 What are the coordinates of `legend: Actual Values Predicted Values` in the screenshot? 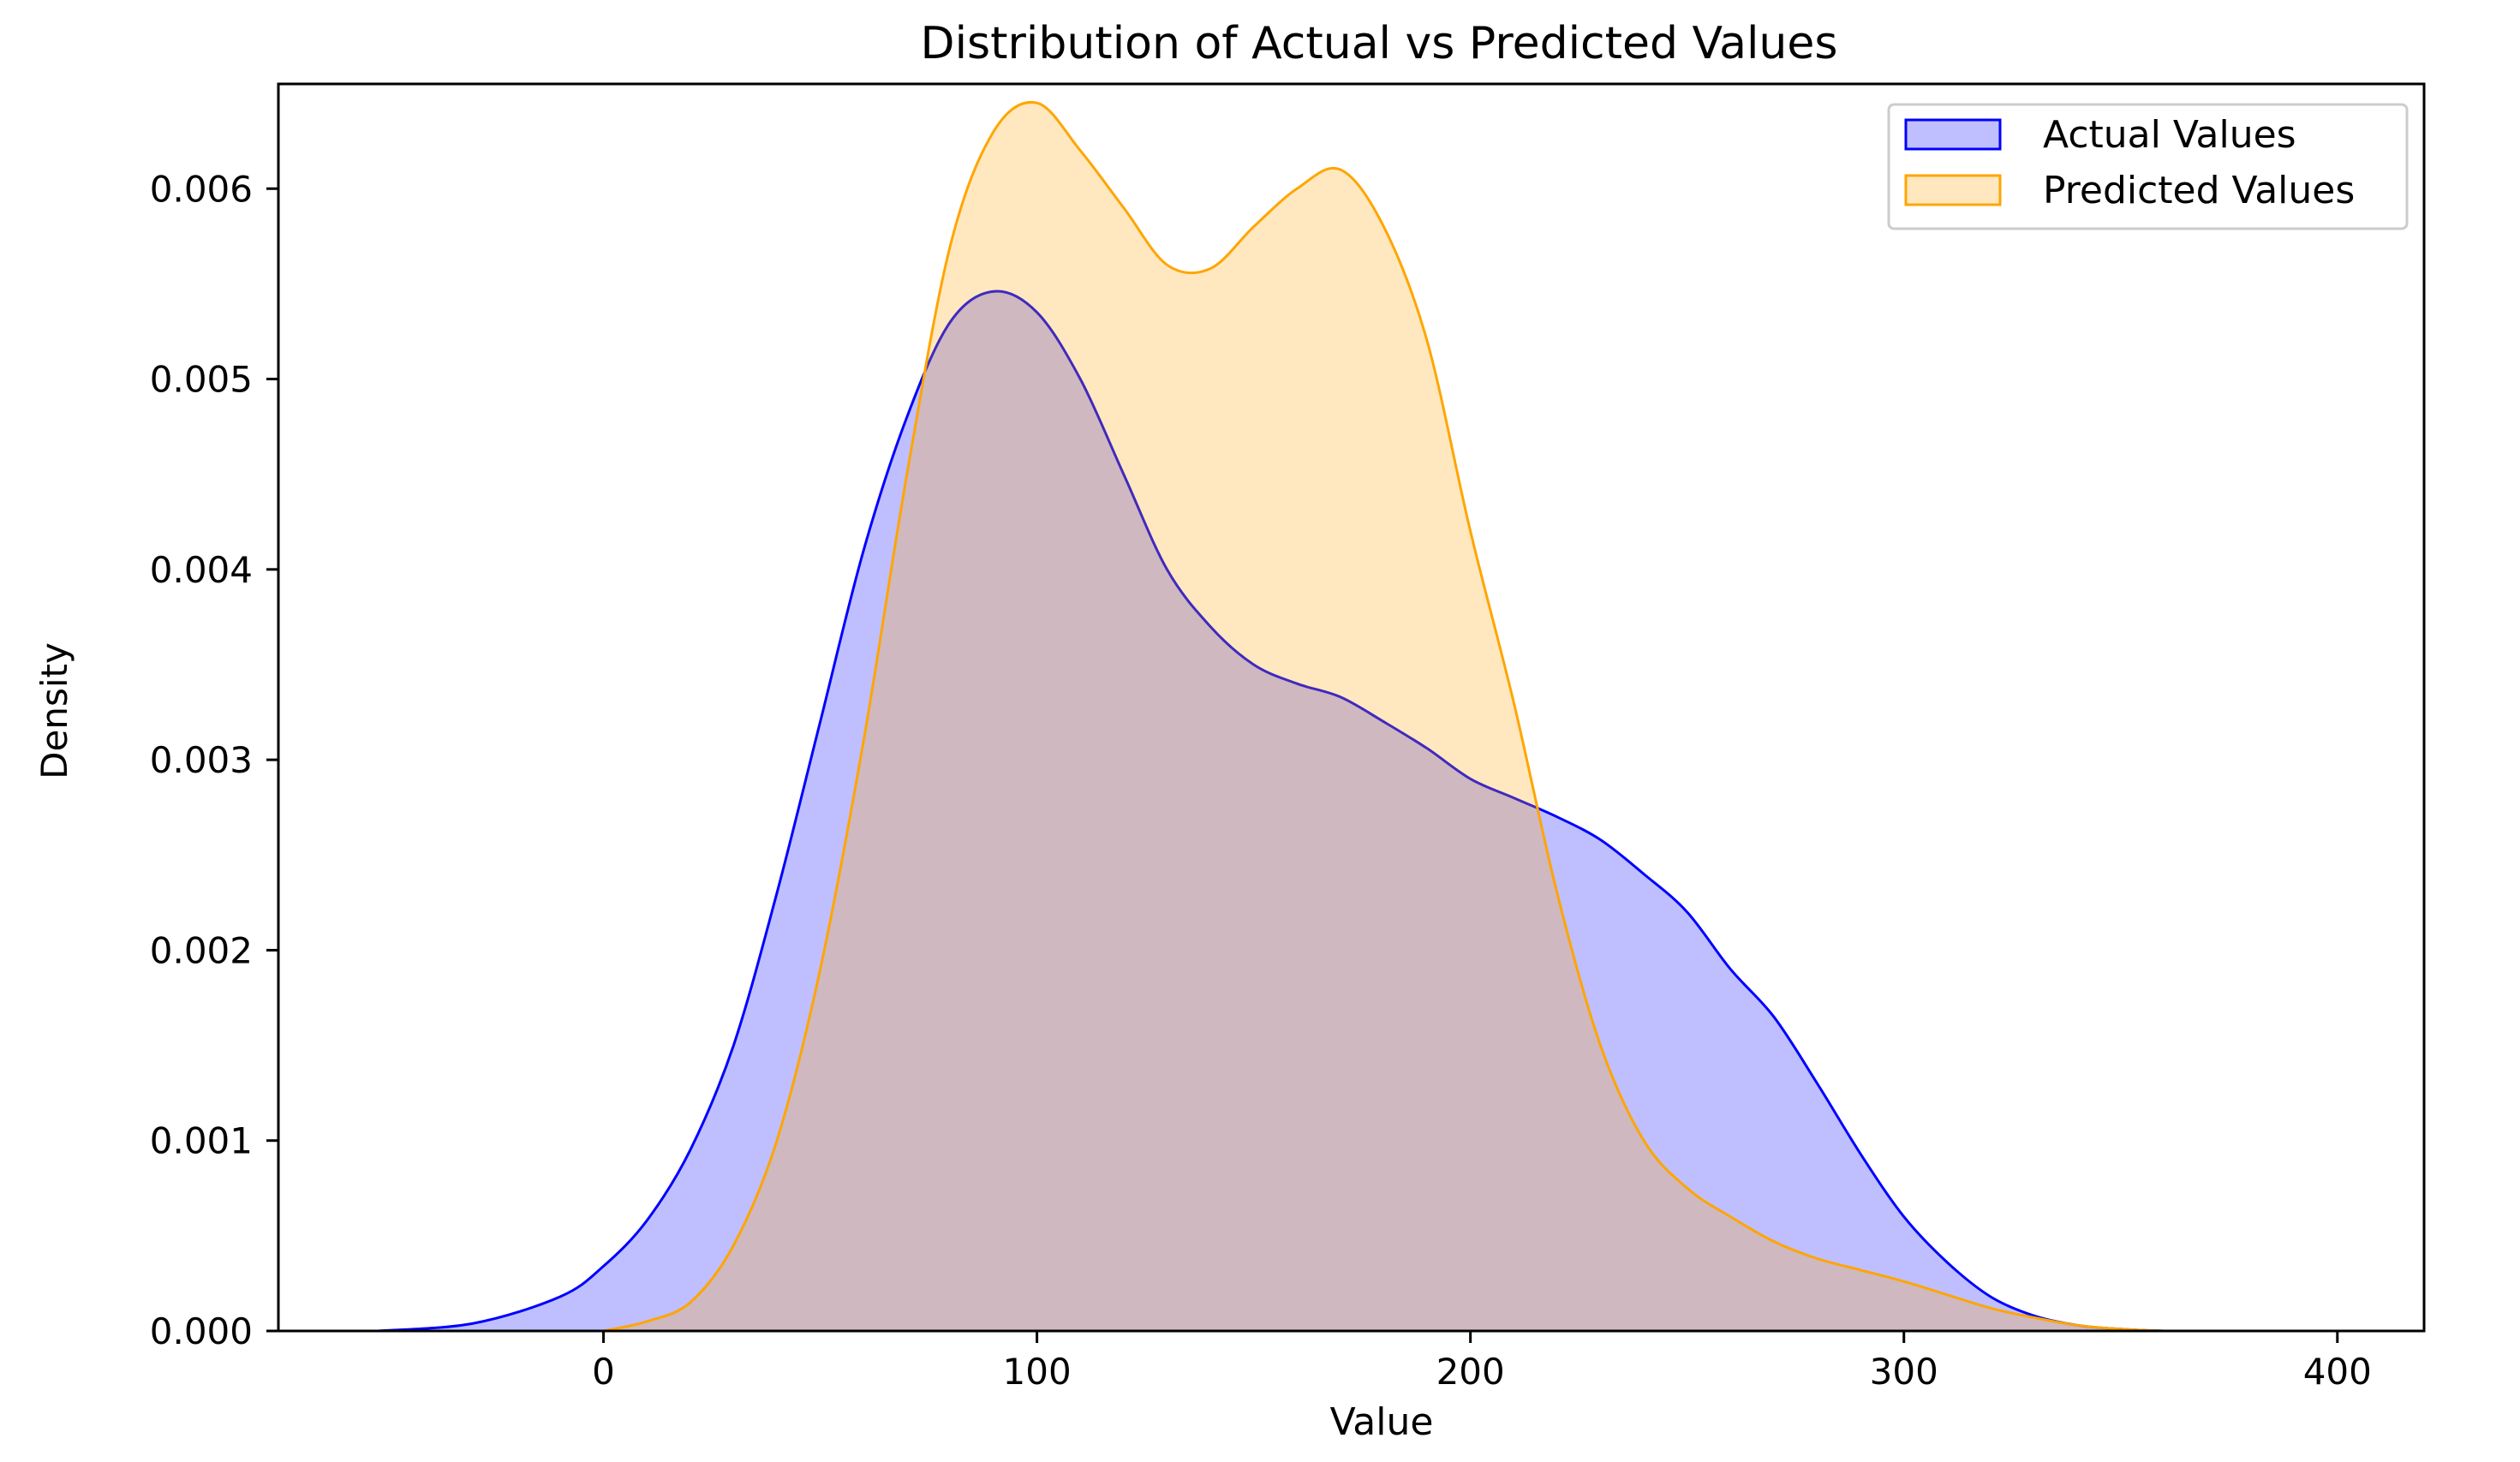 It's located at (2148, 167).